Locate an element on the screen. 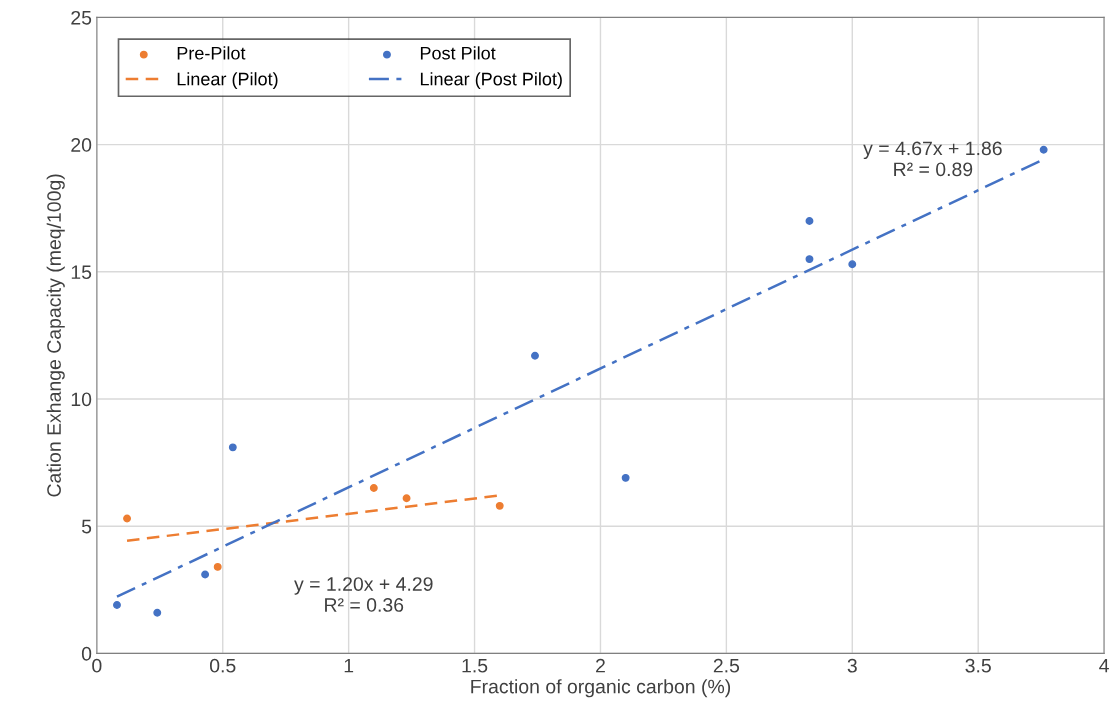 The image size is (1113, 726). x-tick-label: 1.5 is located at coordinates (475, 665).